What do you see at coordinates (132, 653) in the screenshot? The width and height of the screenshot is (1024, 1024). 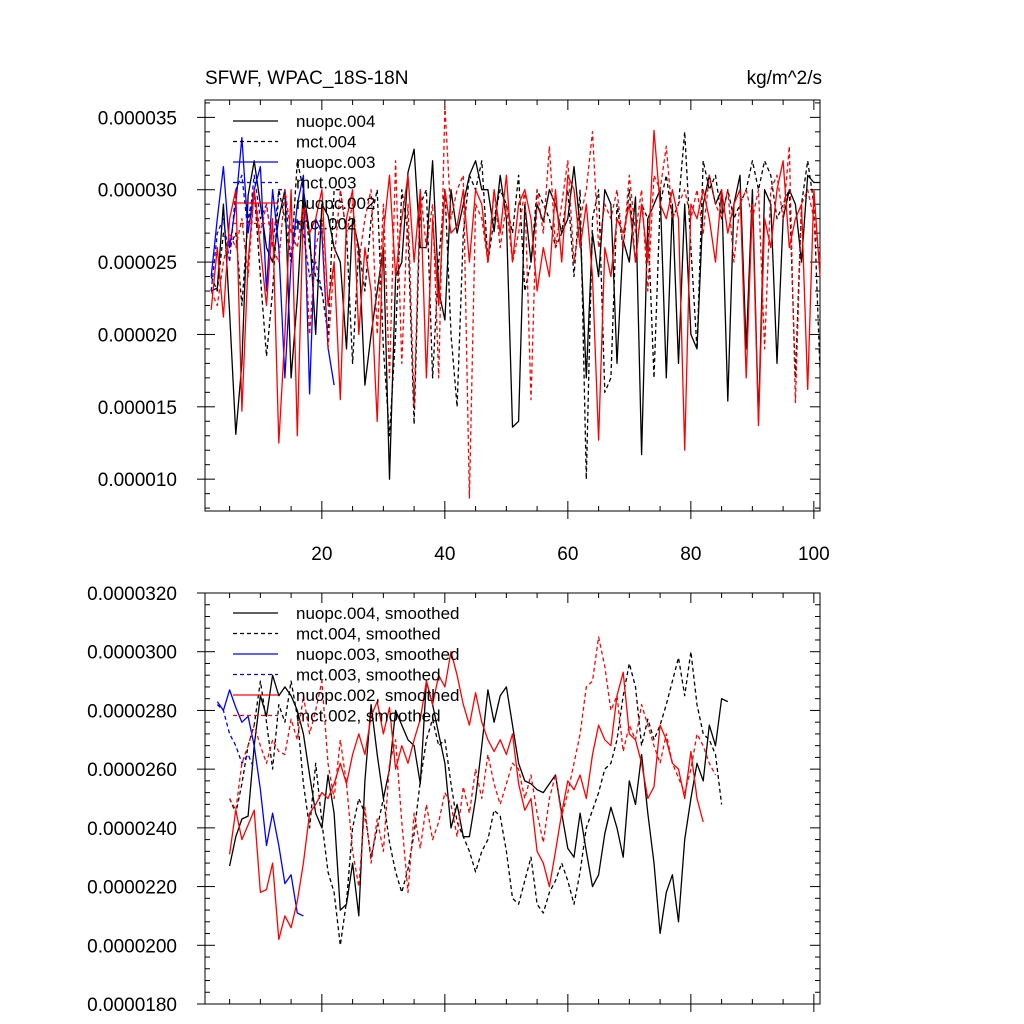 I see `y-tick-label: 0.0000300` at bounding box center [132, 653].